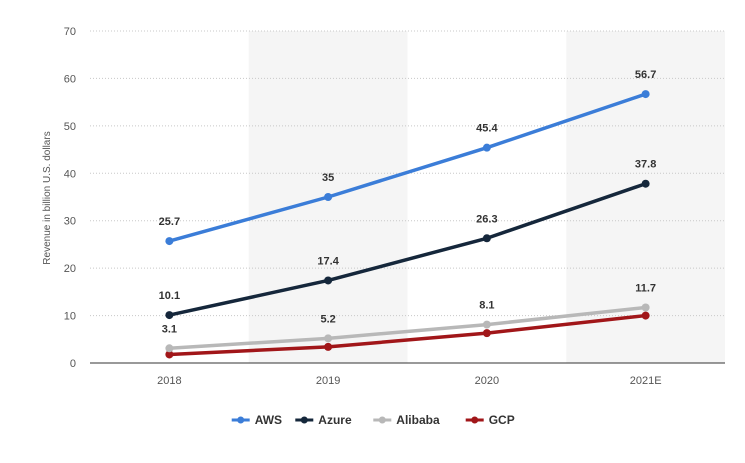  Describe the element at coordinates (645, 289) in the screenshot. I see `data-label-alibaba: 11.7` at that location.